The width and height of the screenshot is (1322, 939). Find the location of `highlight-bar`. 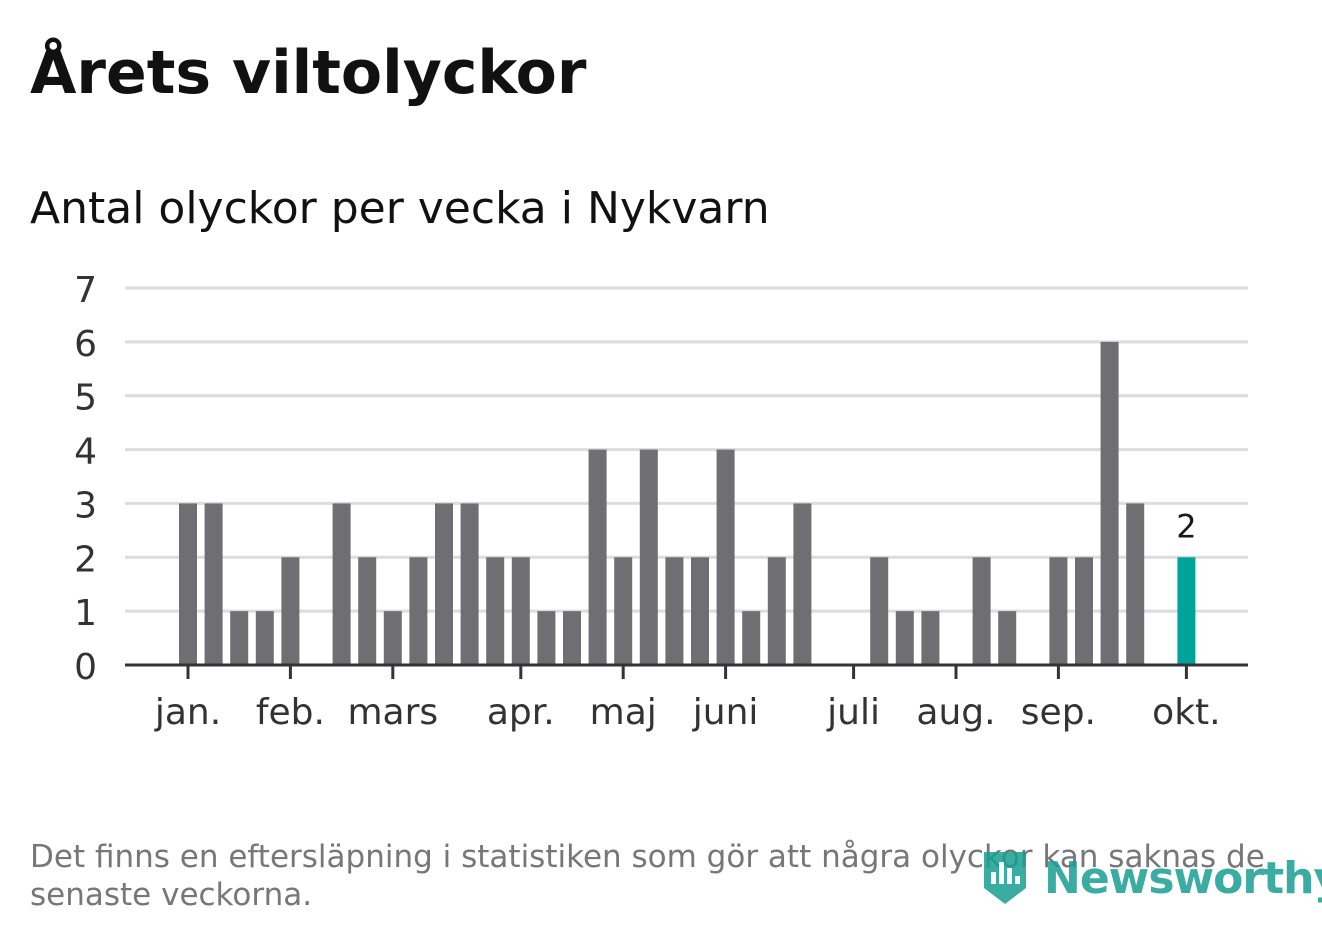

highlight-bar is located at coordinates (1186, 611).